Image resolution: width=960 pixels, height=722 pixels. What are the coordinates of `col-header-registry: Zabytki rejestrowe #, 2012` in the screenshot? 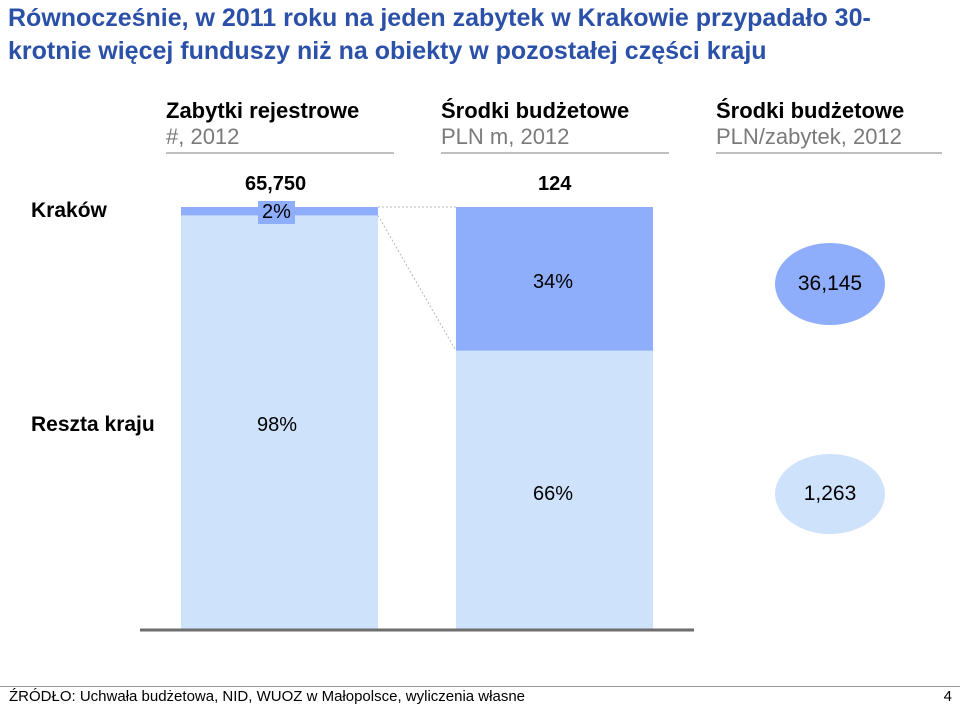 It's located at (280, 124).